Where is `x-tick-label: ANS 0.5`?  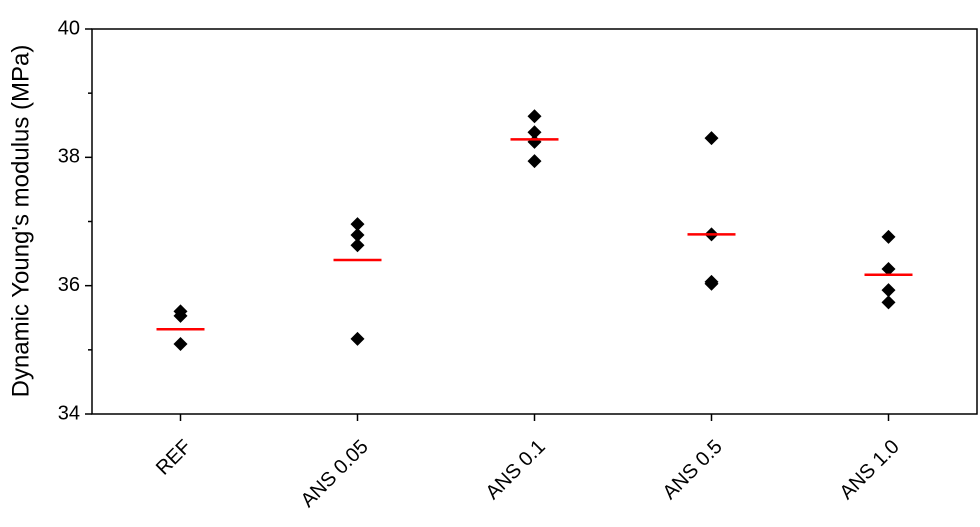 x-tick-label: ANS 0.5 is located at coordinates (693, 470).